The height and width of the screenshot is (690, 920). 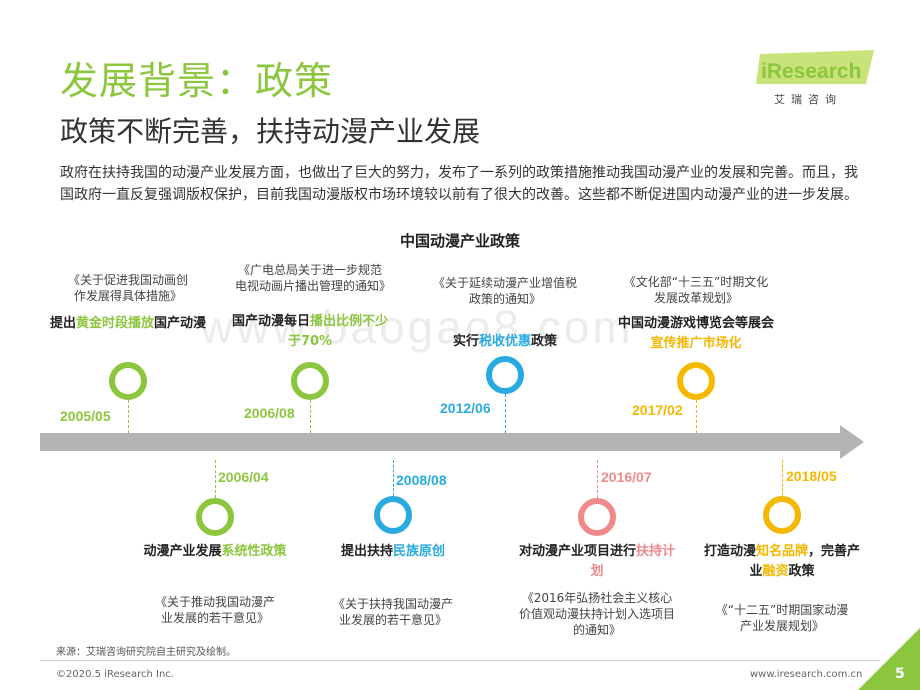 What do you see at coordinates (695, 323) in the screenshot?
I see `policy-action-part: 中国动漫游戏博览会等展会` at bounding box center [695, 323].